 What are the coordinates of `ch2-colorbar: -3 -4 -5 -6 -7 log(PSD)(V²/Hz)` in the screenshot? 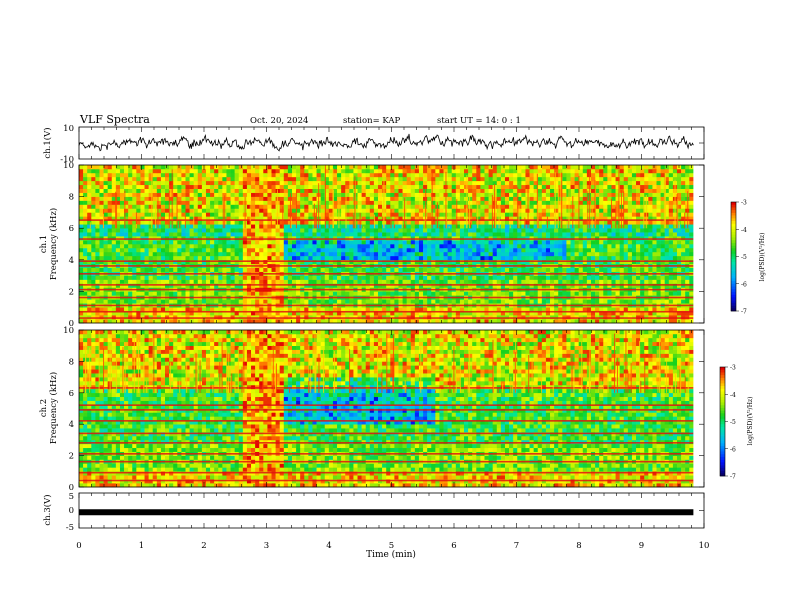 It's located at (736, 423).